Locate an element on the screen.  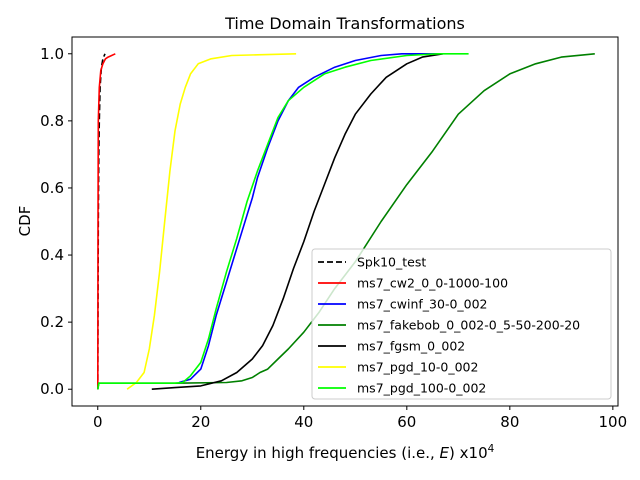
legend-label-1: ms7_cw2_0_0-1000-100 is located at coordinates (432, 283).